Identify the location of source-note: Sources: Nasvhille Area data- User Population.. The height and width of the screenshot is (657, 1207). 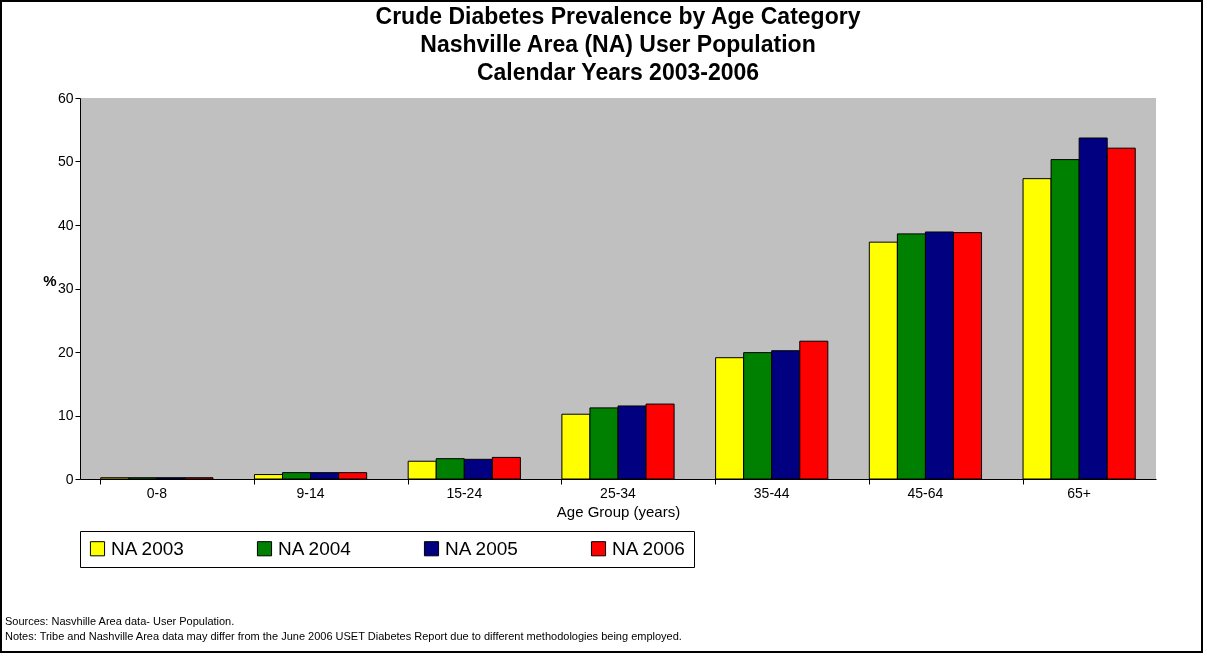
(120, 621).